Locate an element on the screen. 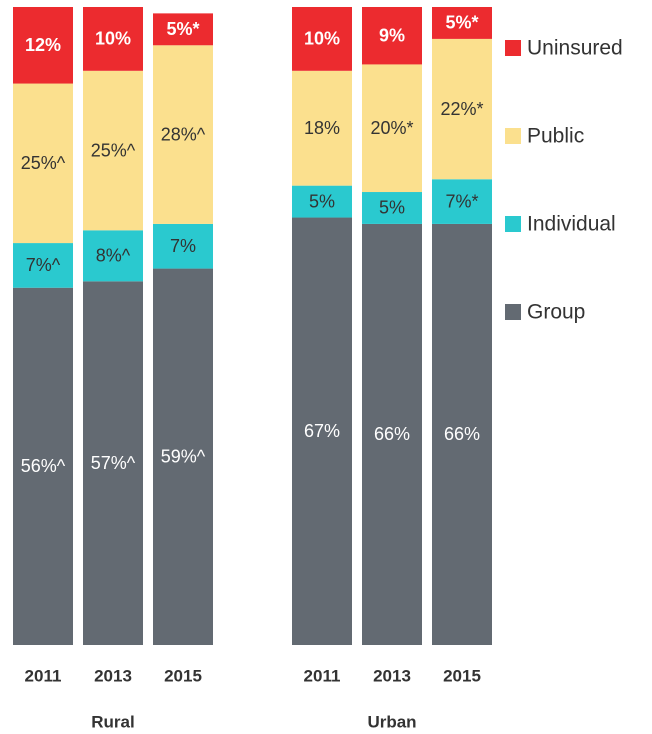  data-label: 8%^ is located at coordinates (113, 256).